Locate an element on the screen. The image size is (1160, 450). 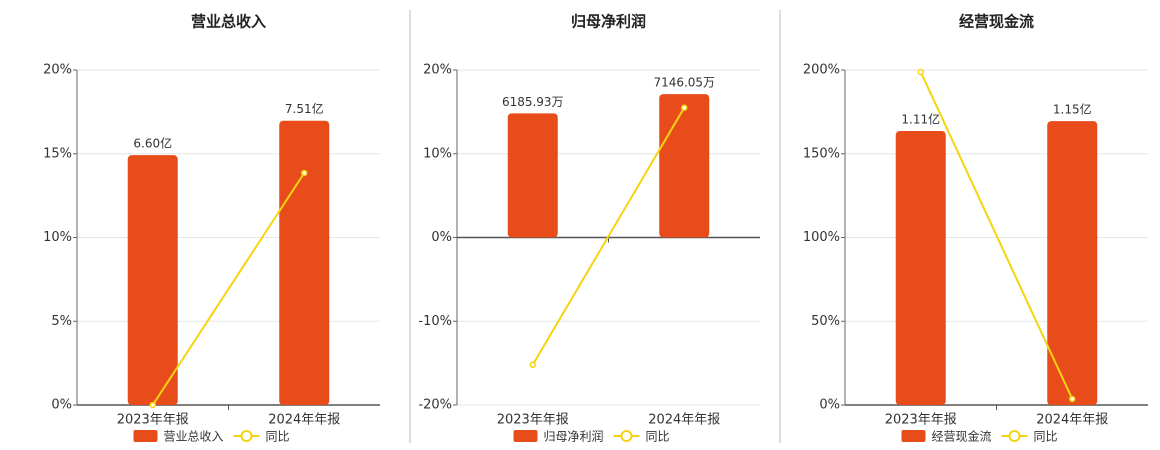
y-tick-label: 15% is located at coordinates (57, 153).